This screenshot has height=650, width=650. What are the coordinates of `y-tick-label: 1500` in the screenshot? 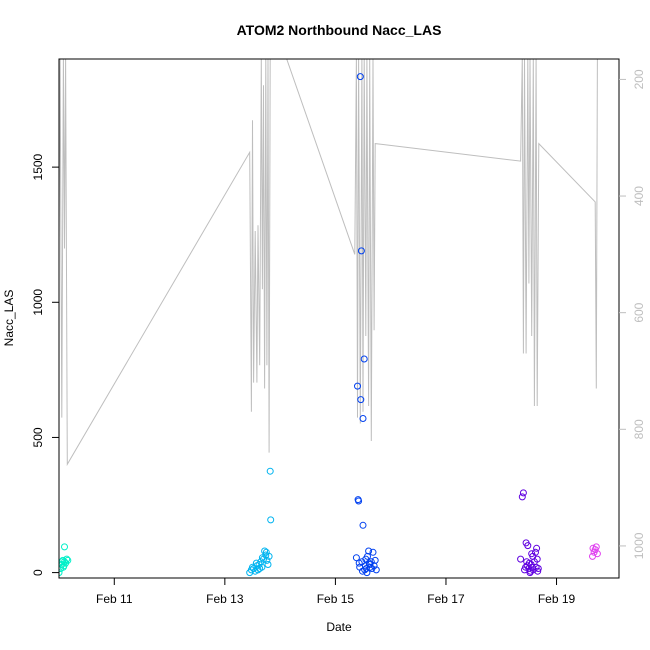 It's located at (38, 166).